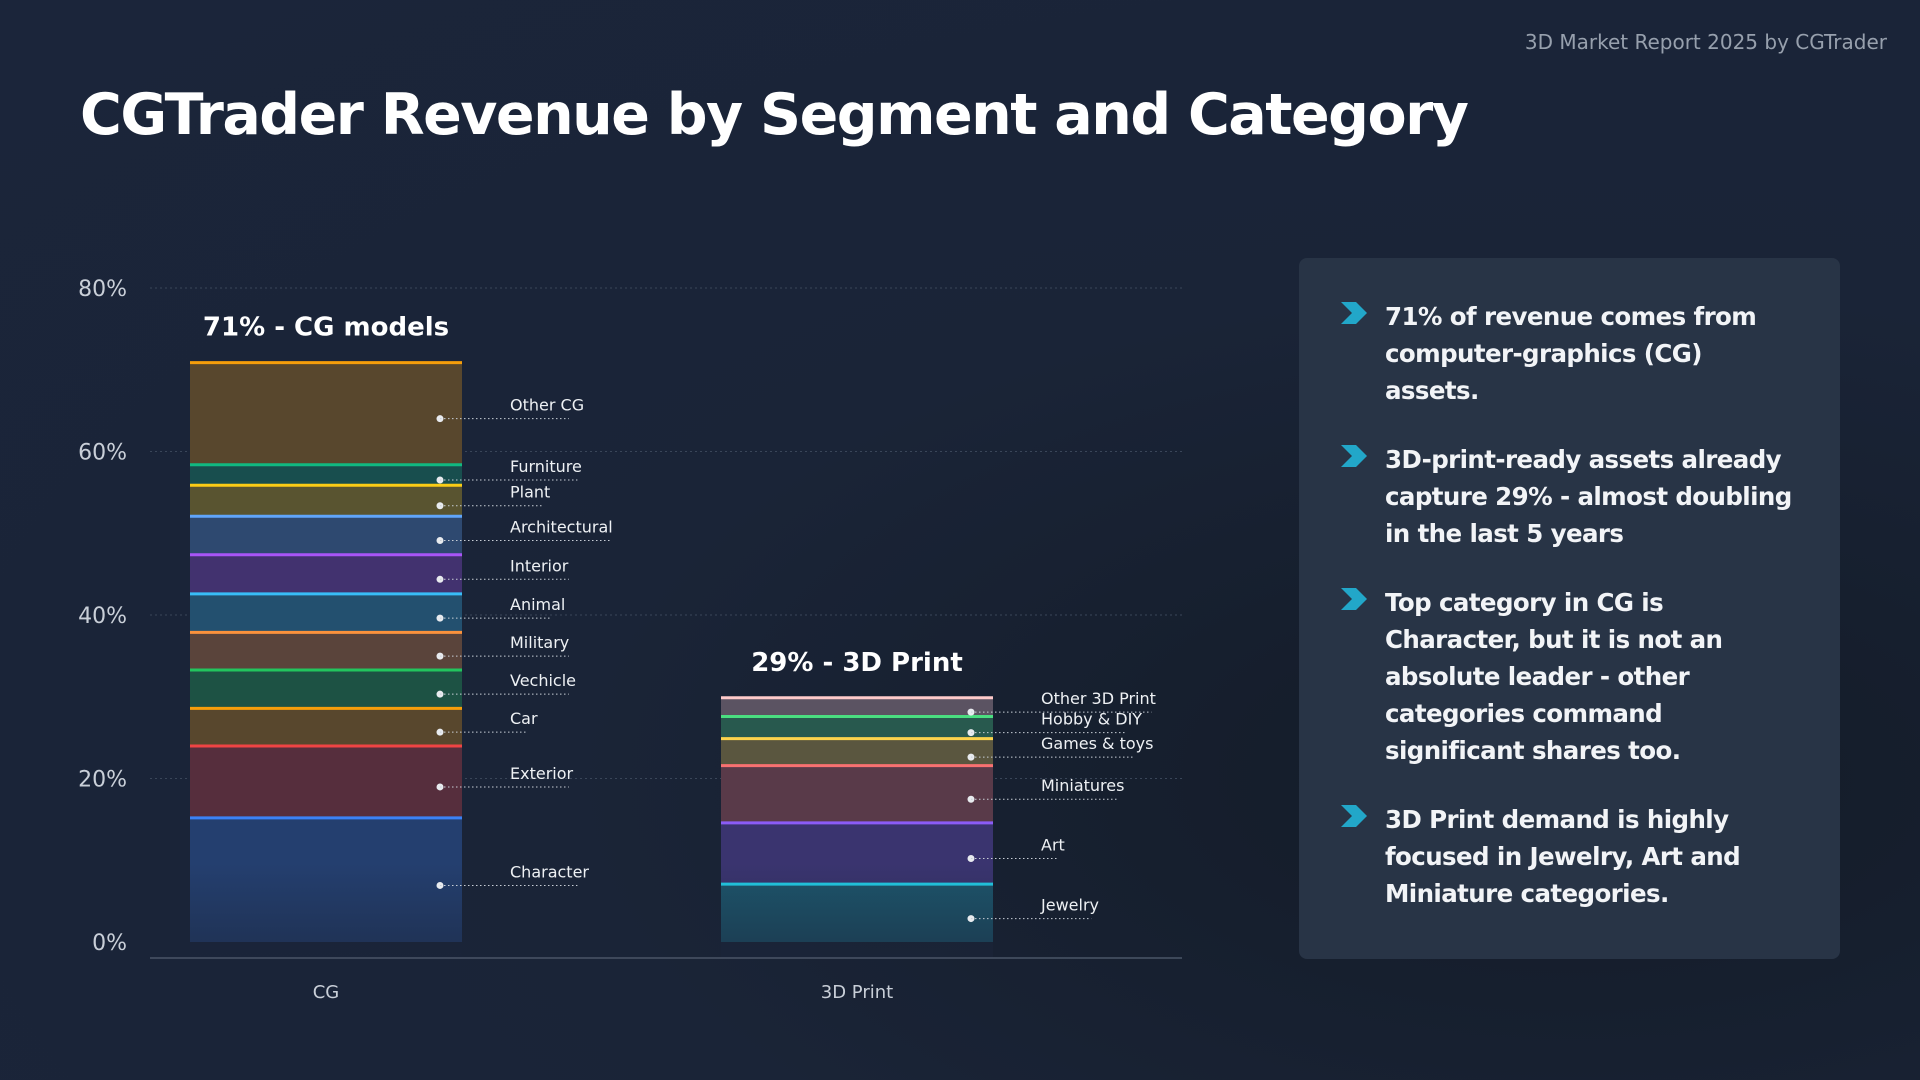 The image size is (1920, 1080). Describe the element at coordinates (539, 642) in the screenshot. I see `segment-label: Military` at that location.